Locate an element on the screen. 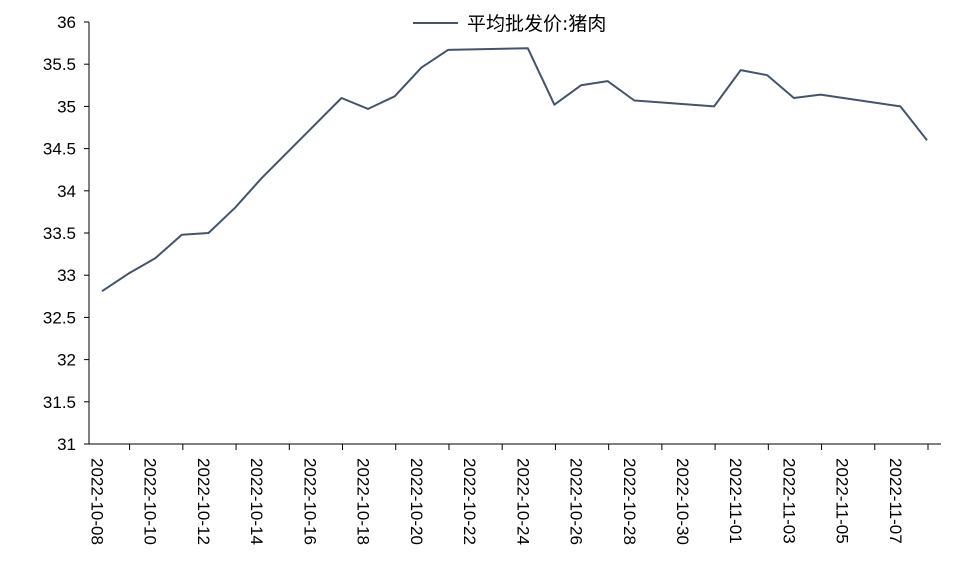 This screenshot has width=977, height=573. x-tick-label: 2022-11-01 is located at coordinates (735, 501).